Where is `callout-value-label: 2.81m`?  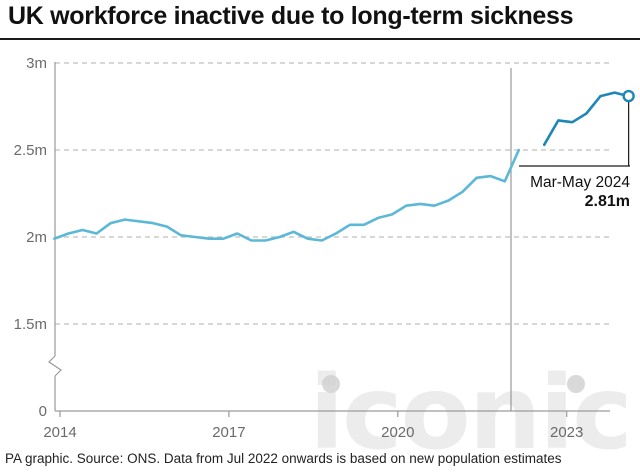 callout-value-label: 2.81m is located at coordinates (607, 201).